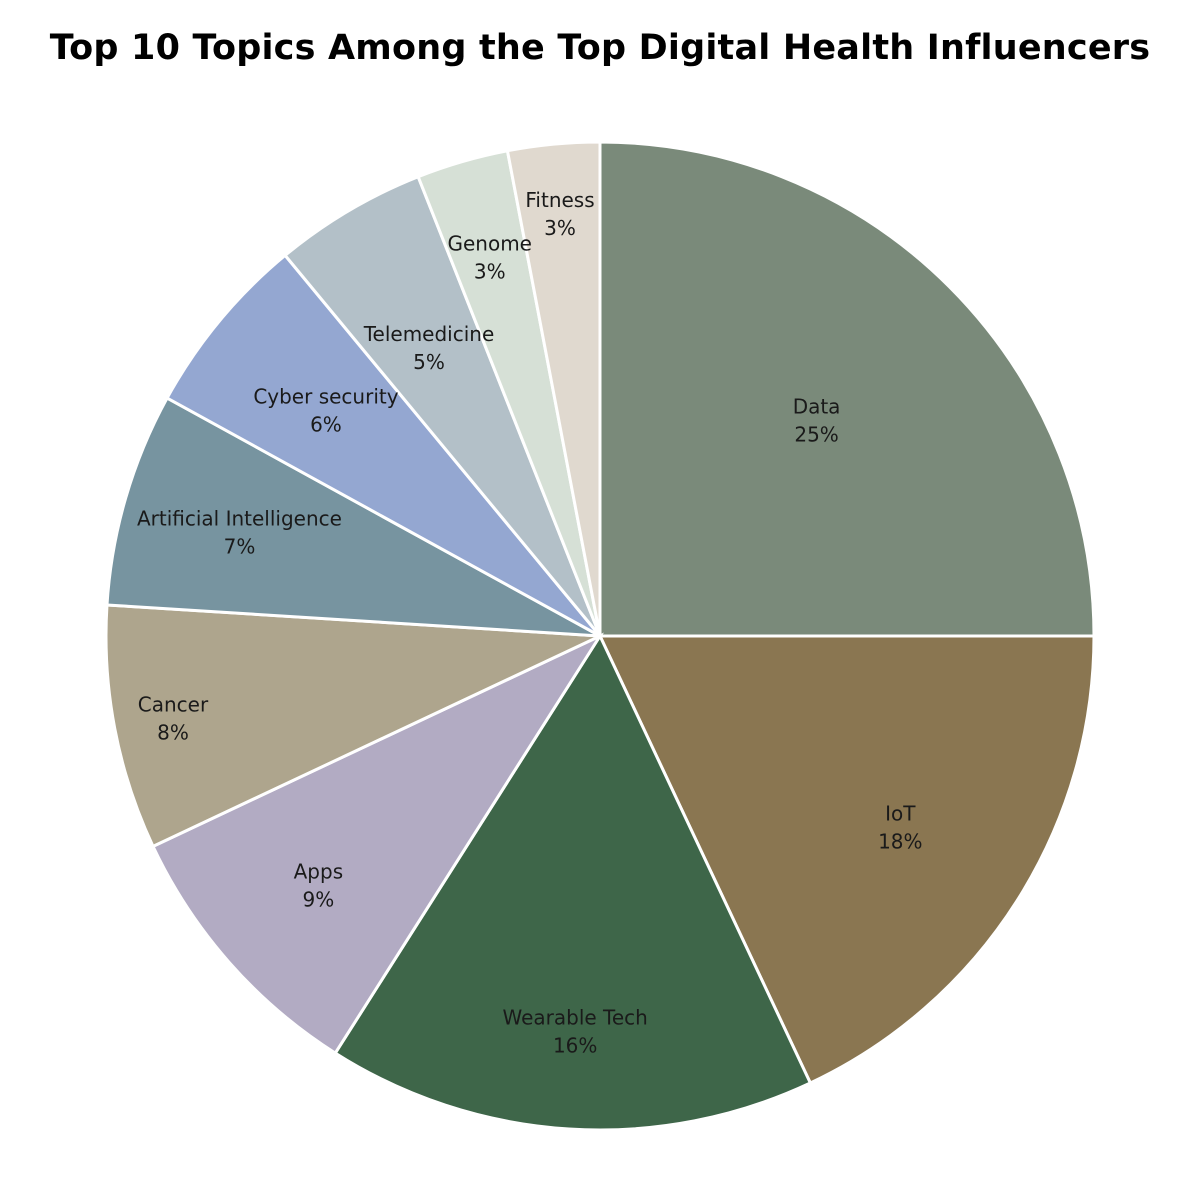 The height and width of the screenshot is (1200, 1200). What do you see at coordinates (559, 200) in the screenshot?
I see `slice-label: Fitness` at bounding box center [559, 200].